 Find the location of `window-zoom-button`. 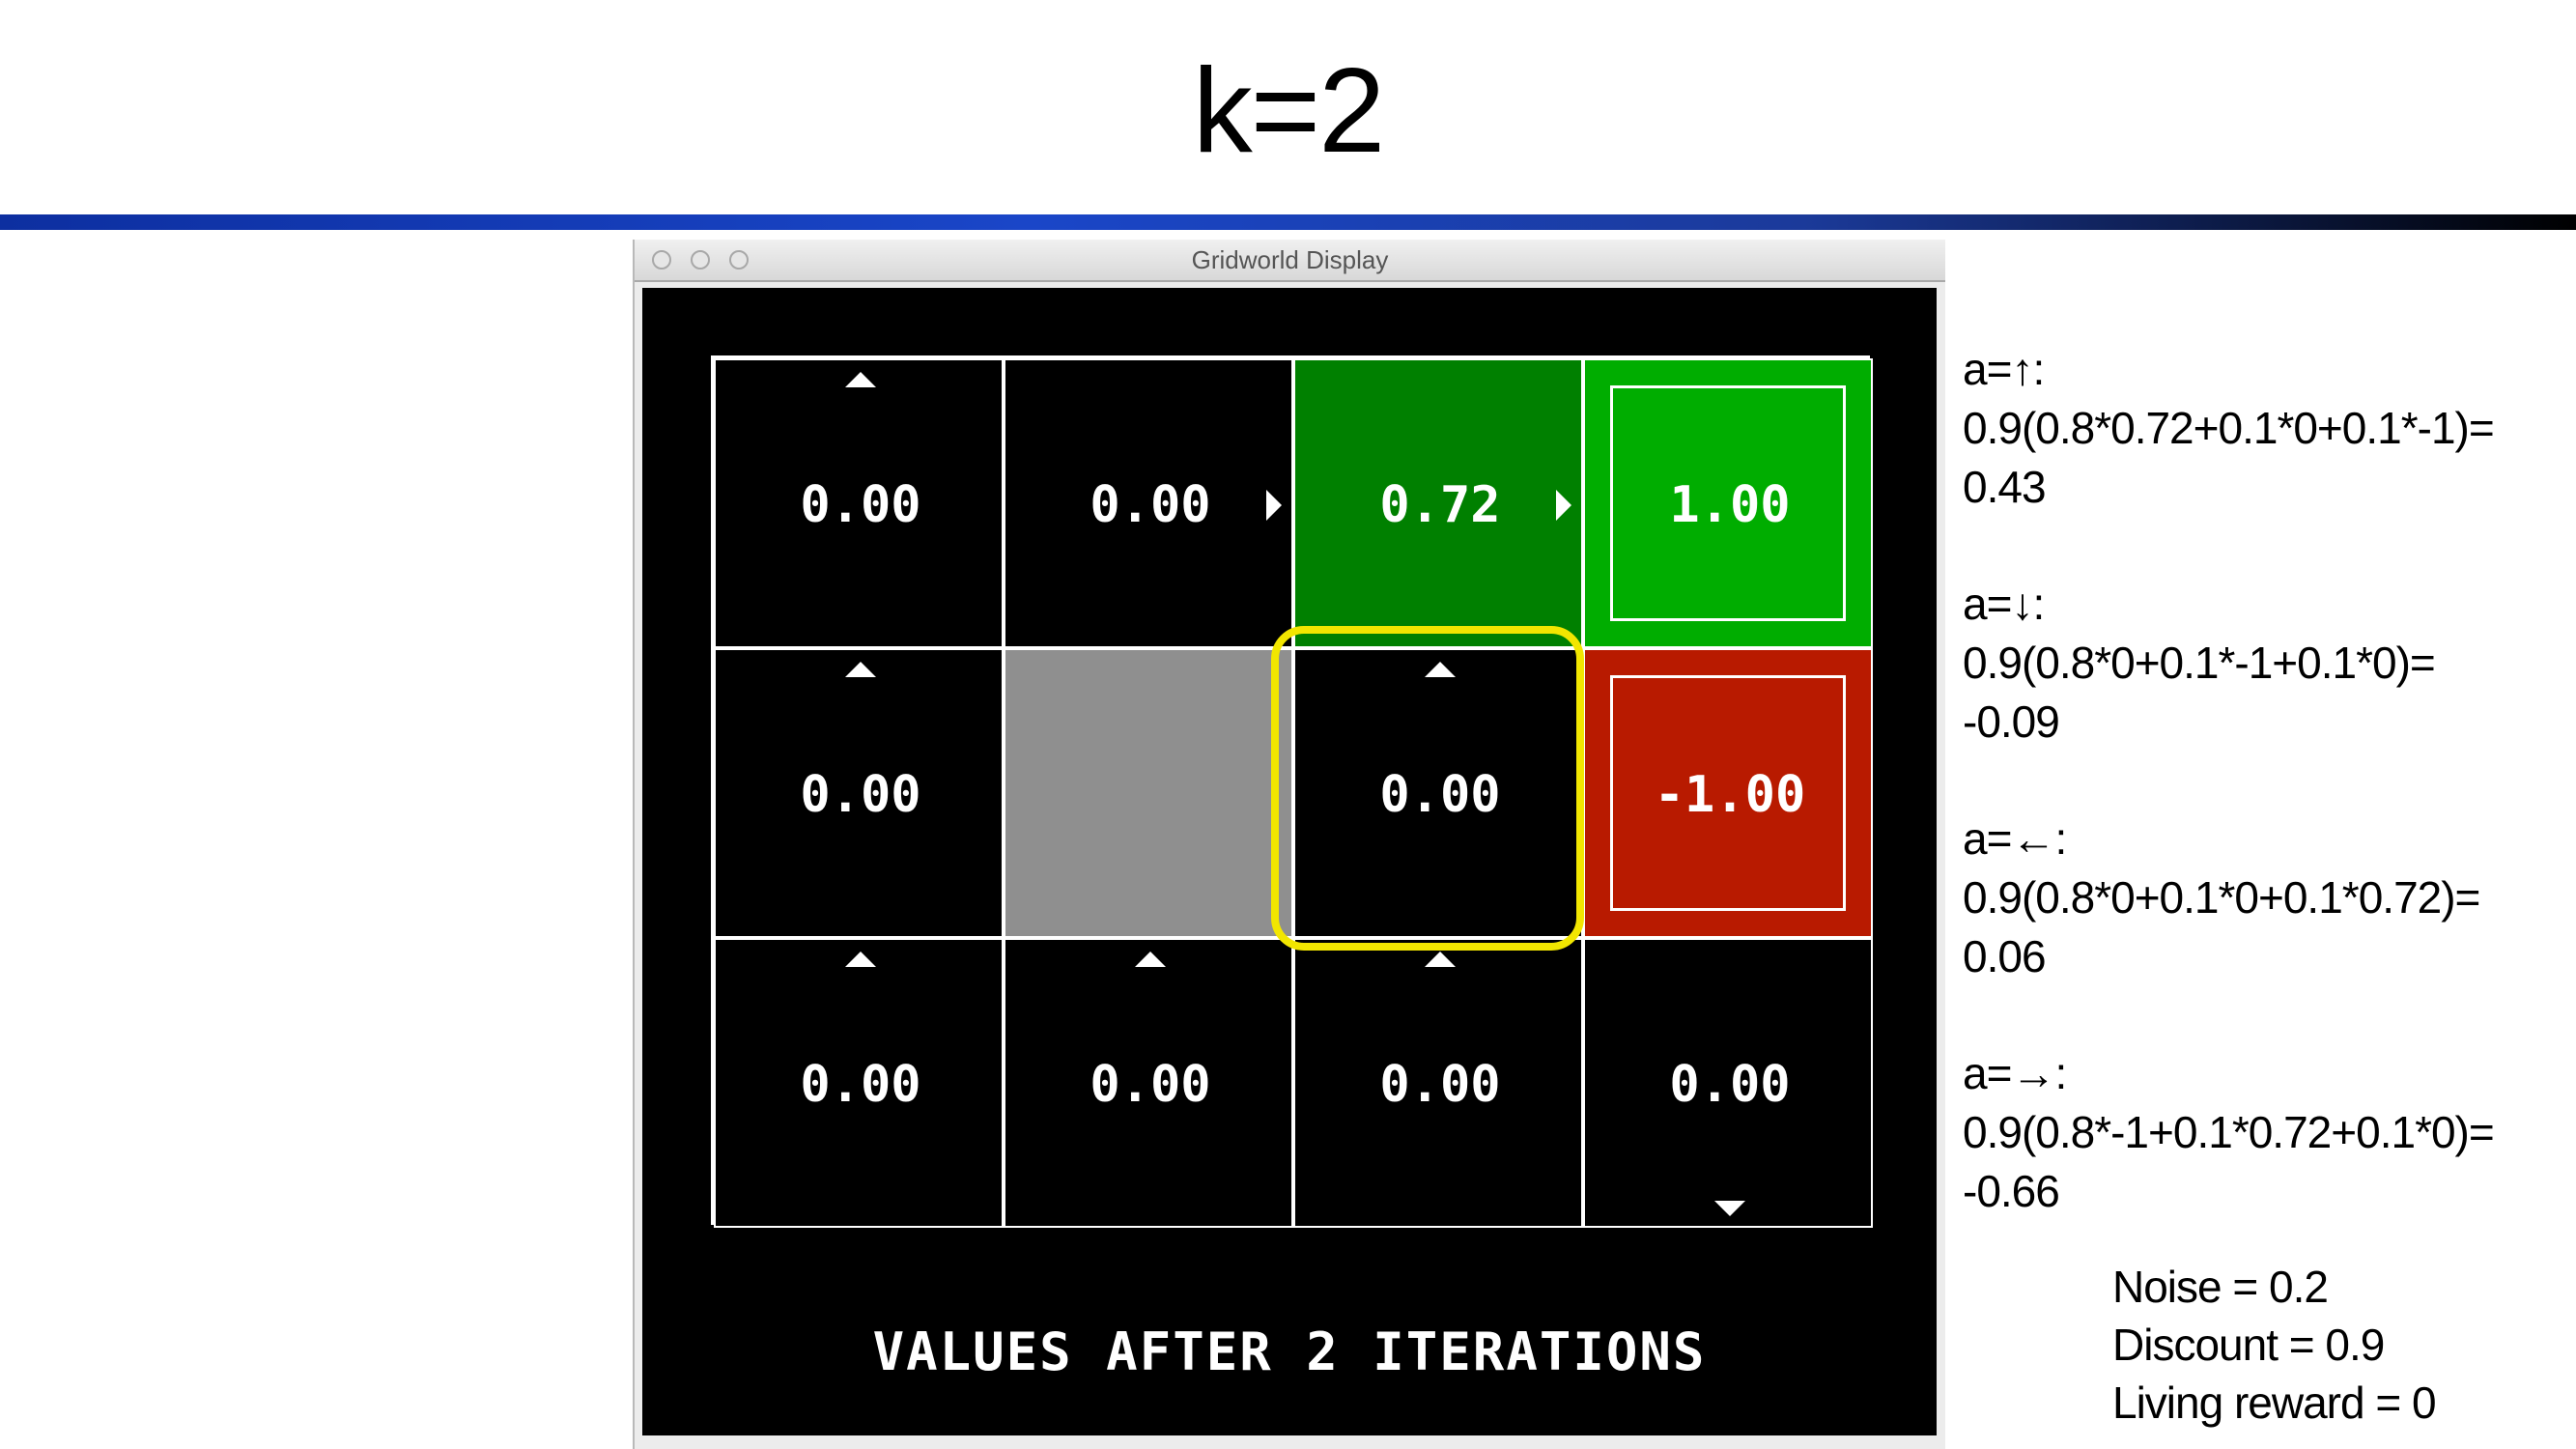

window-zoom-button is located at coordinates (739, 260).